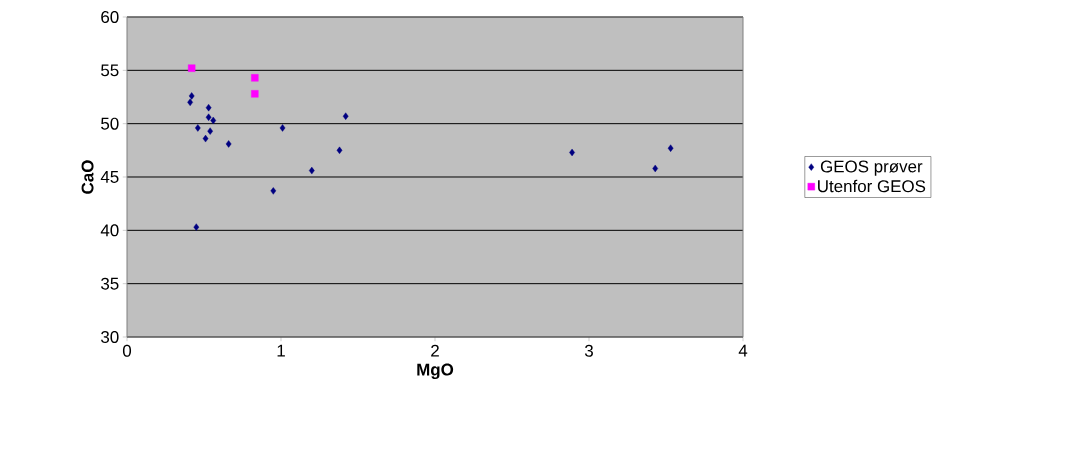  What do you see at coordinates (110, 70) in the screenshot?
I see `y-tick-label: 55` at bounding box center [110, 70].